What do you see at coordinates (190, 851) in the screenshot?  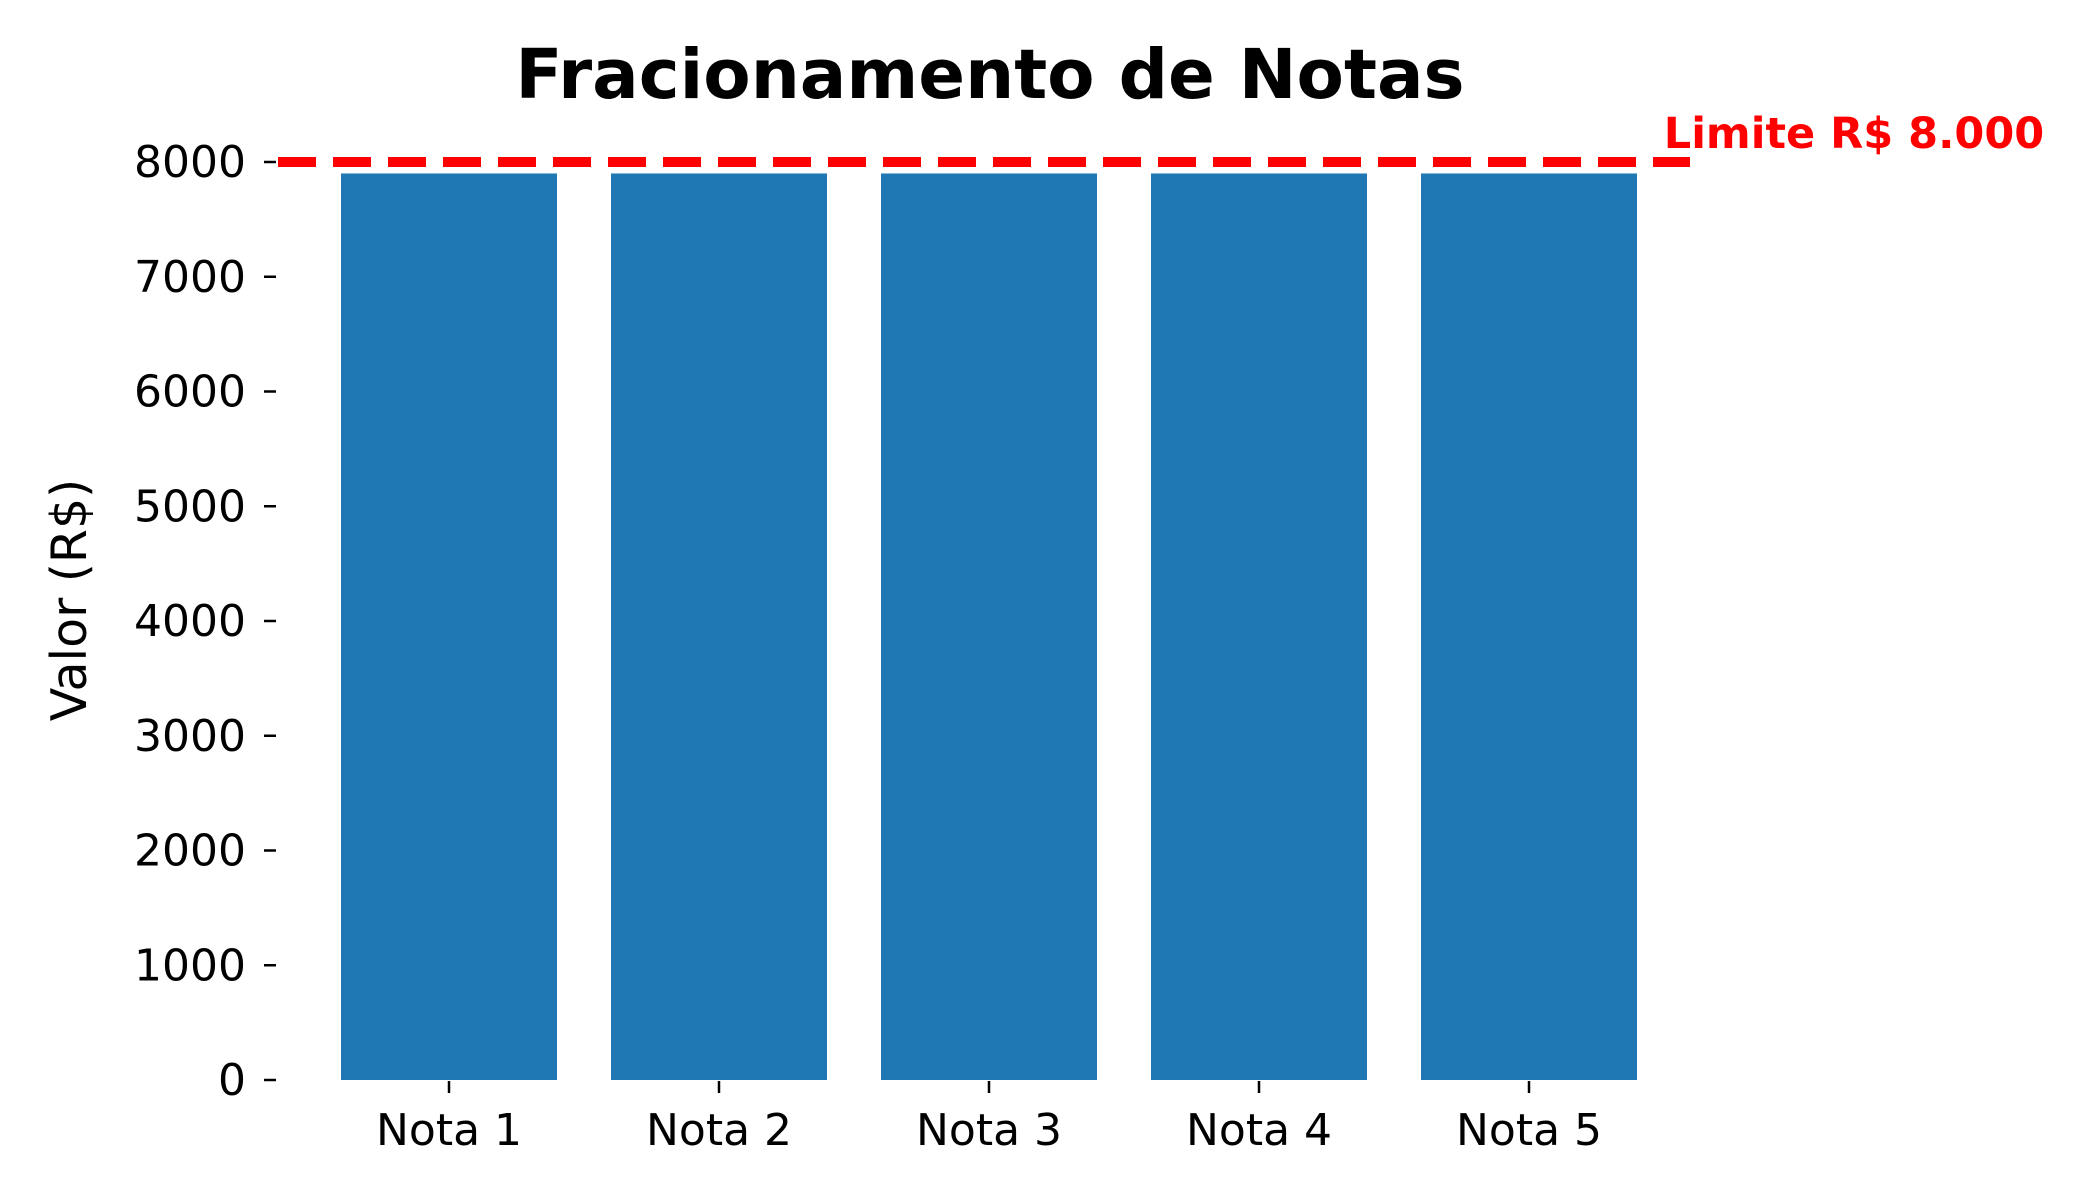 I see `y-tick-label-2000: 2000` at bounding box center [190, 851].